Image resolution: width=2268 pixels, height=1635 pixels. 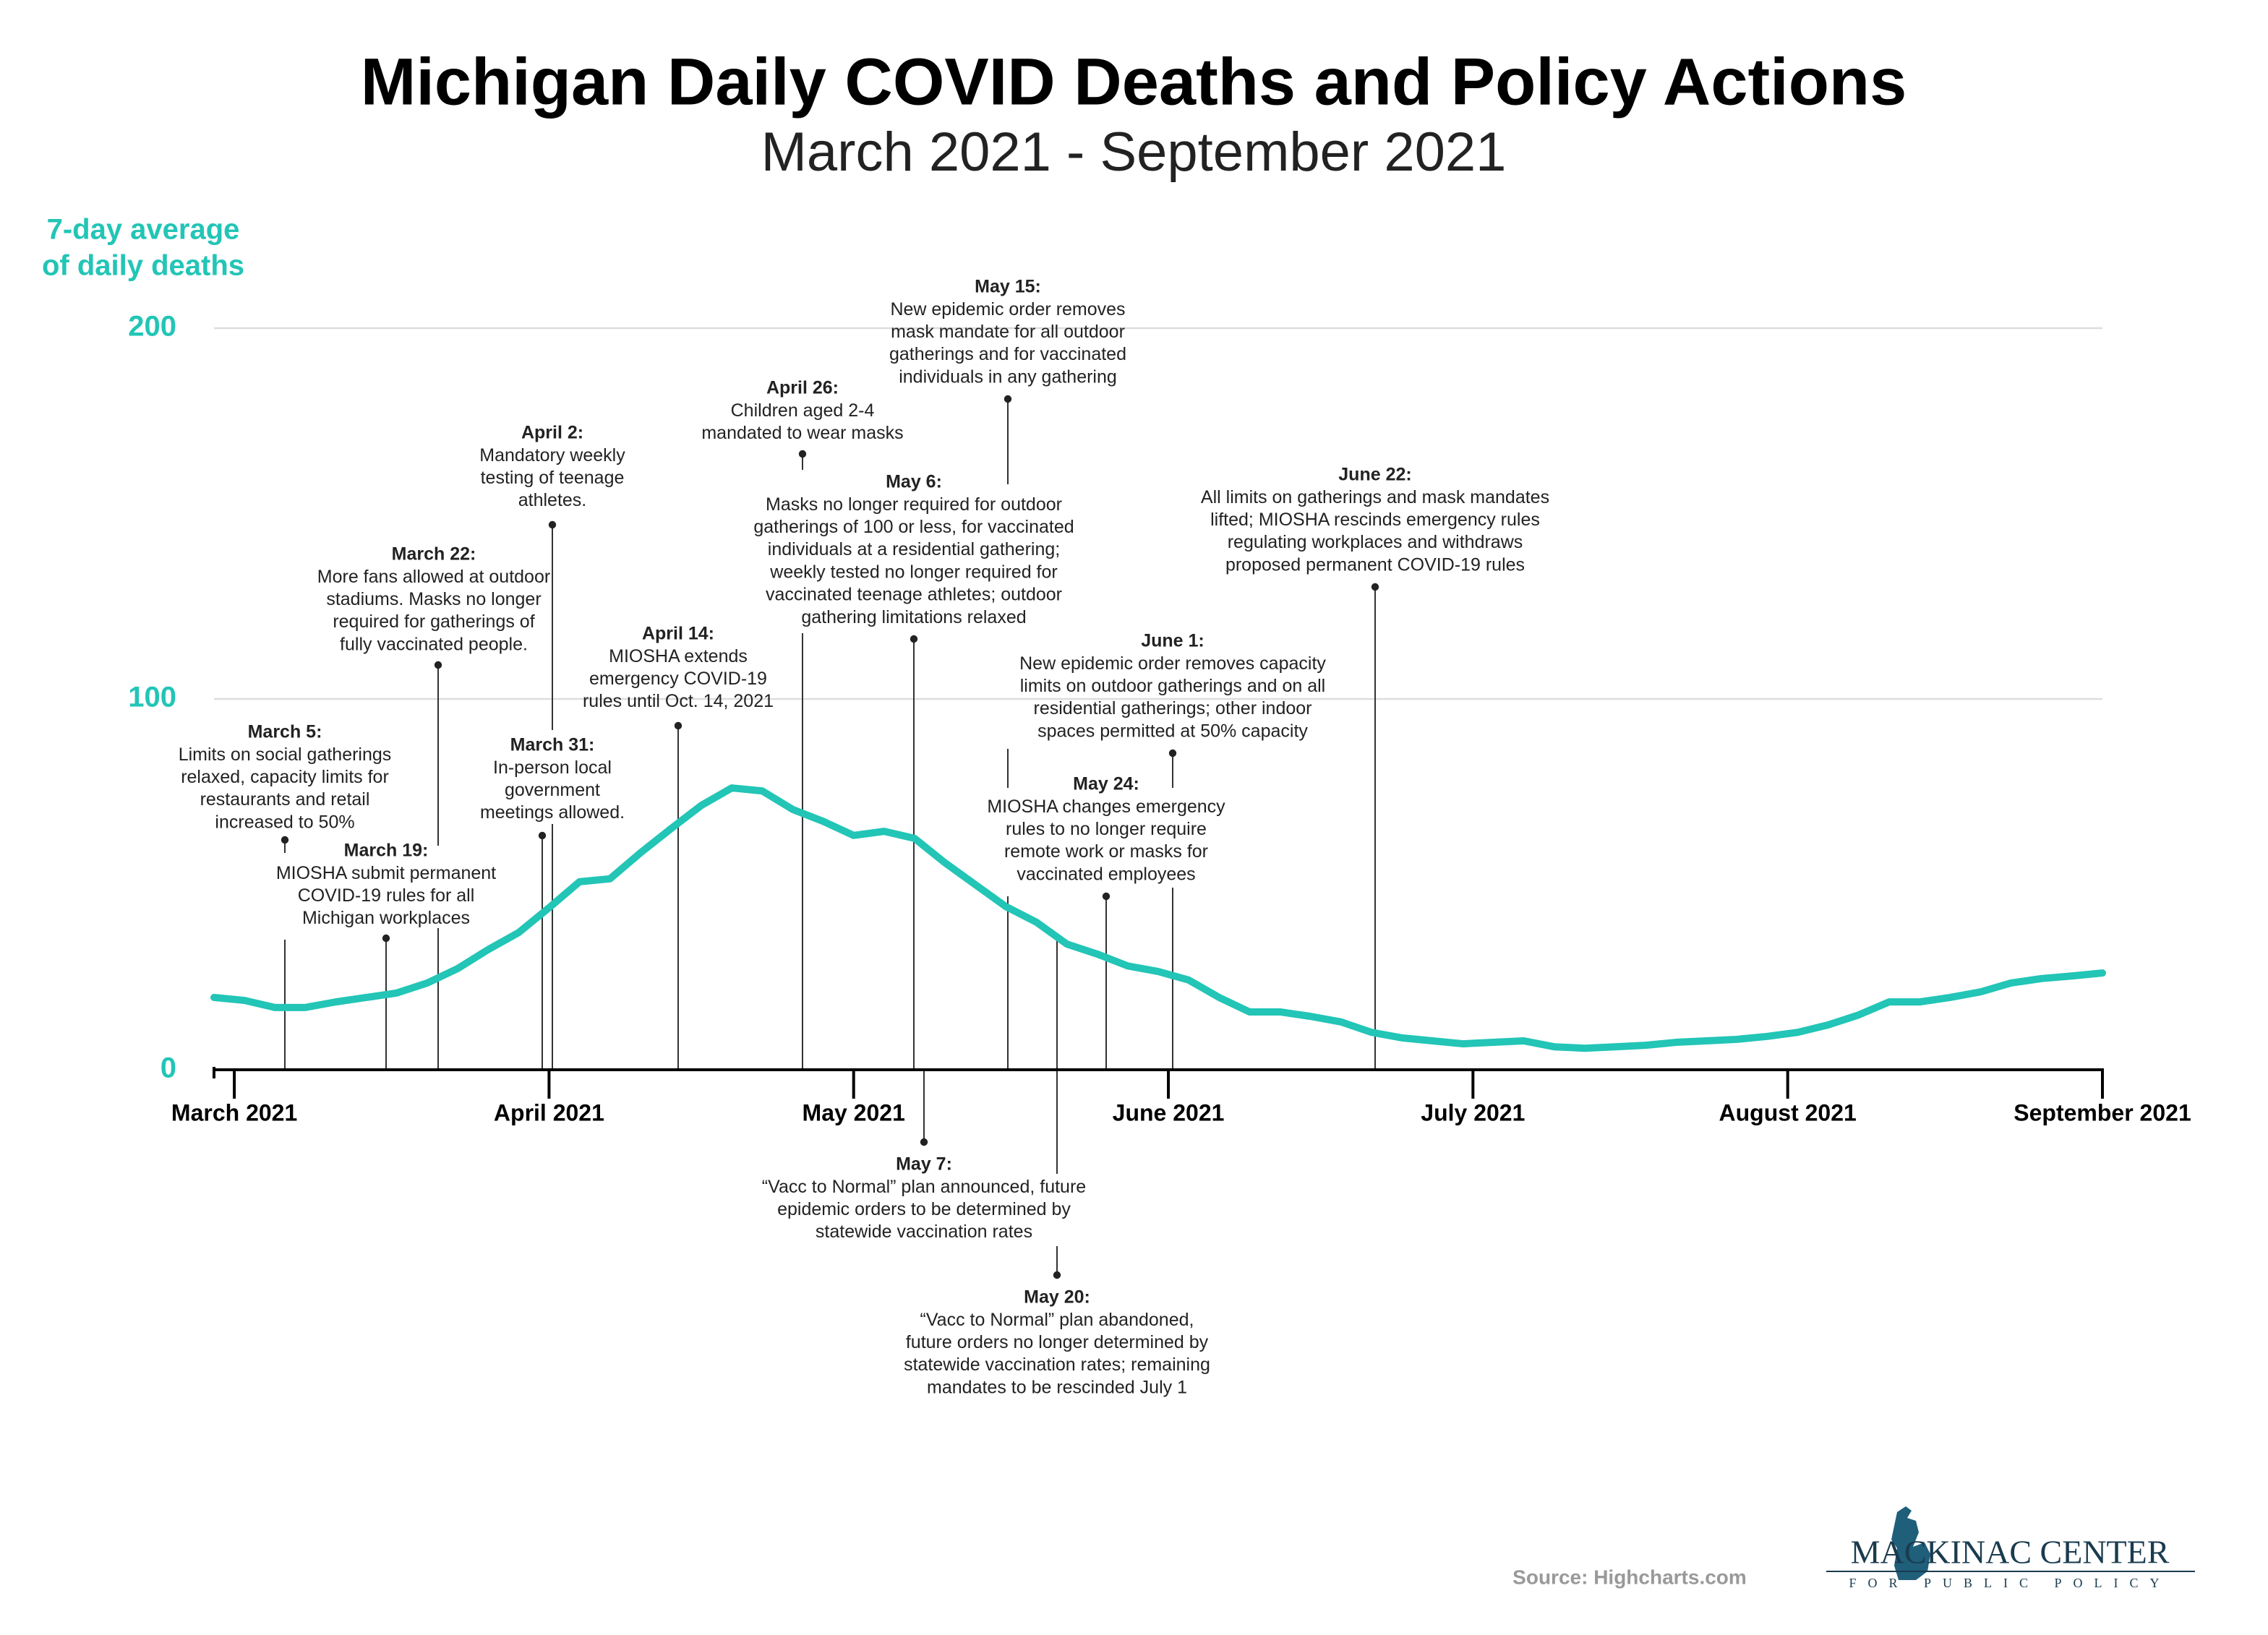 I want to click on annotation-text: emergency COVID-19, so click(x=678, y=679).